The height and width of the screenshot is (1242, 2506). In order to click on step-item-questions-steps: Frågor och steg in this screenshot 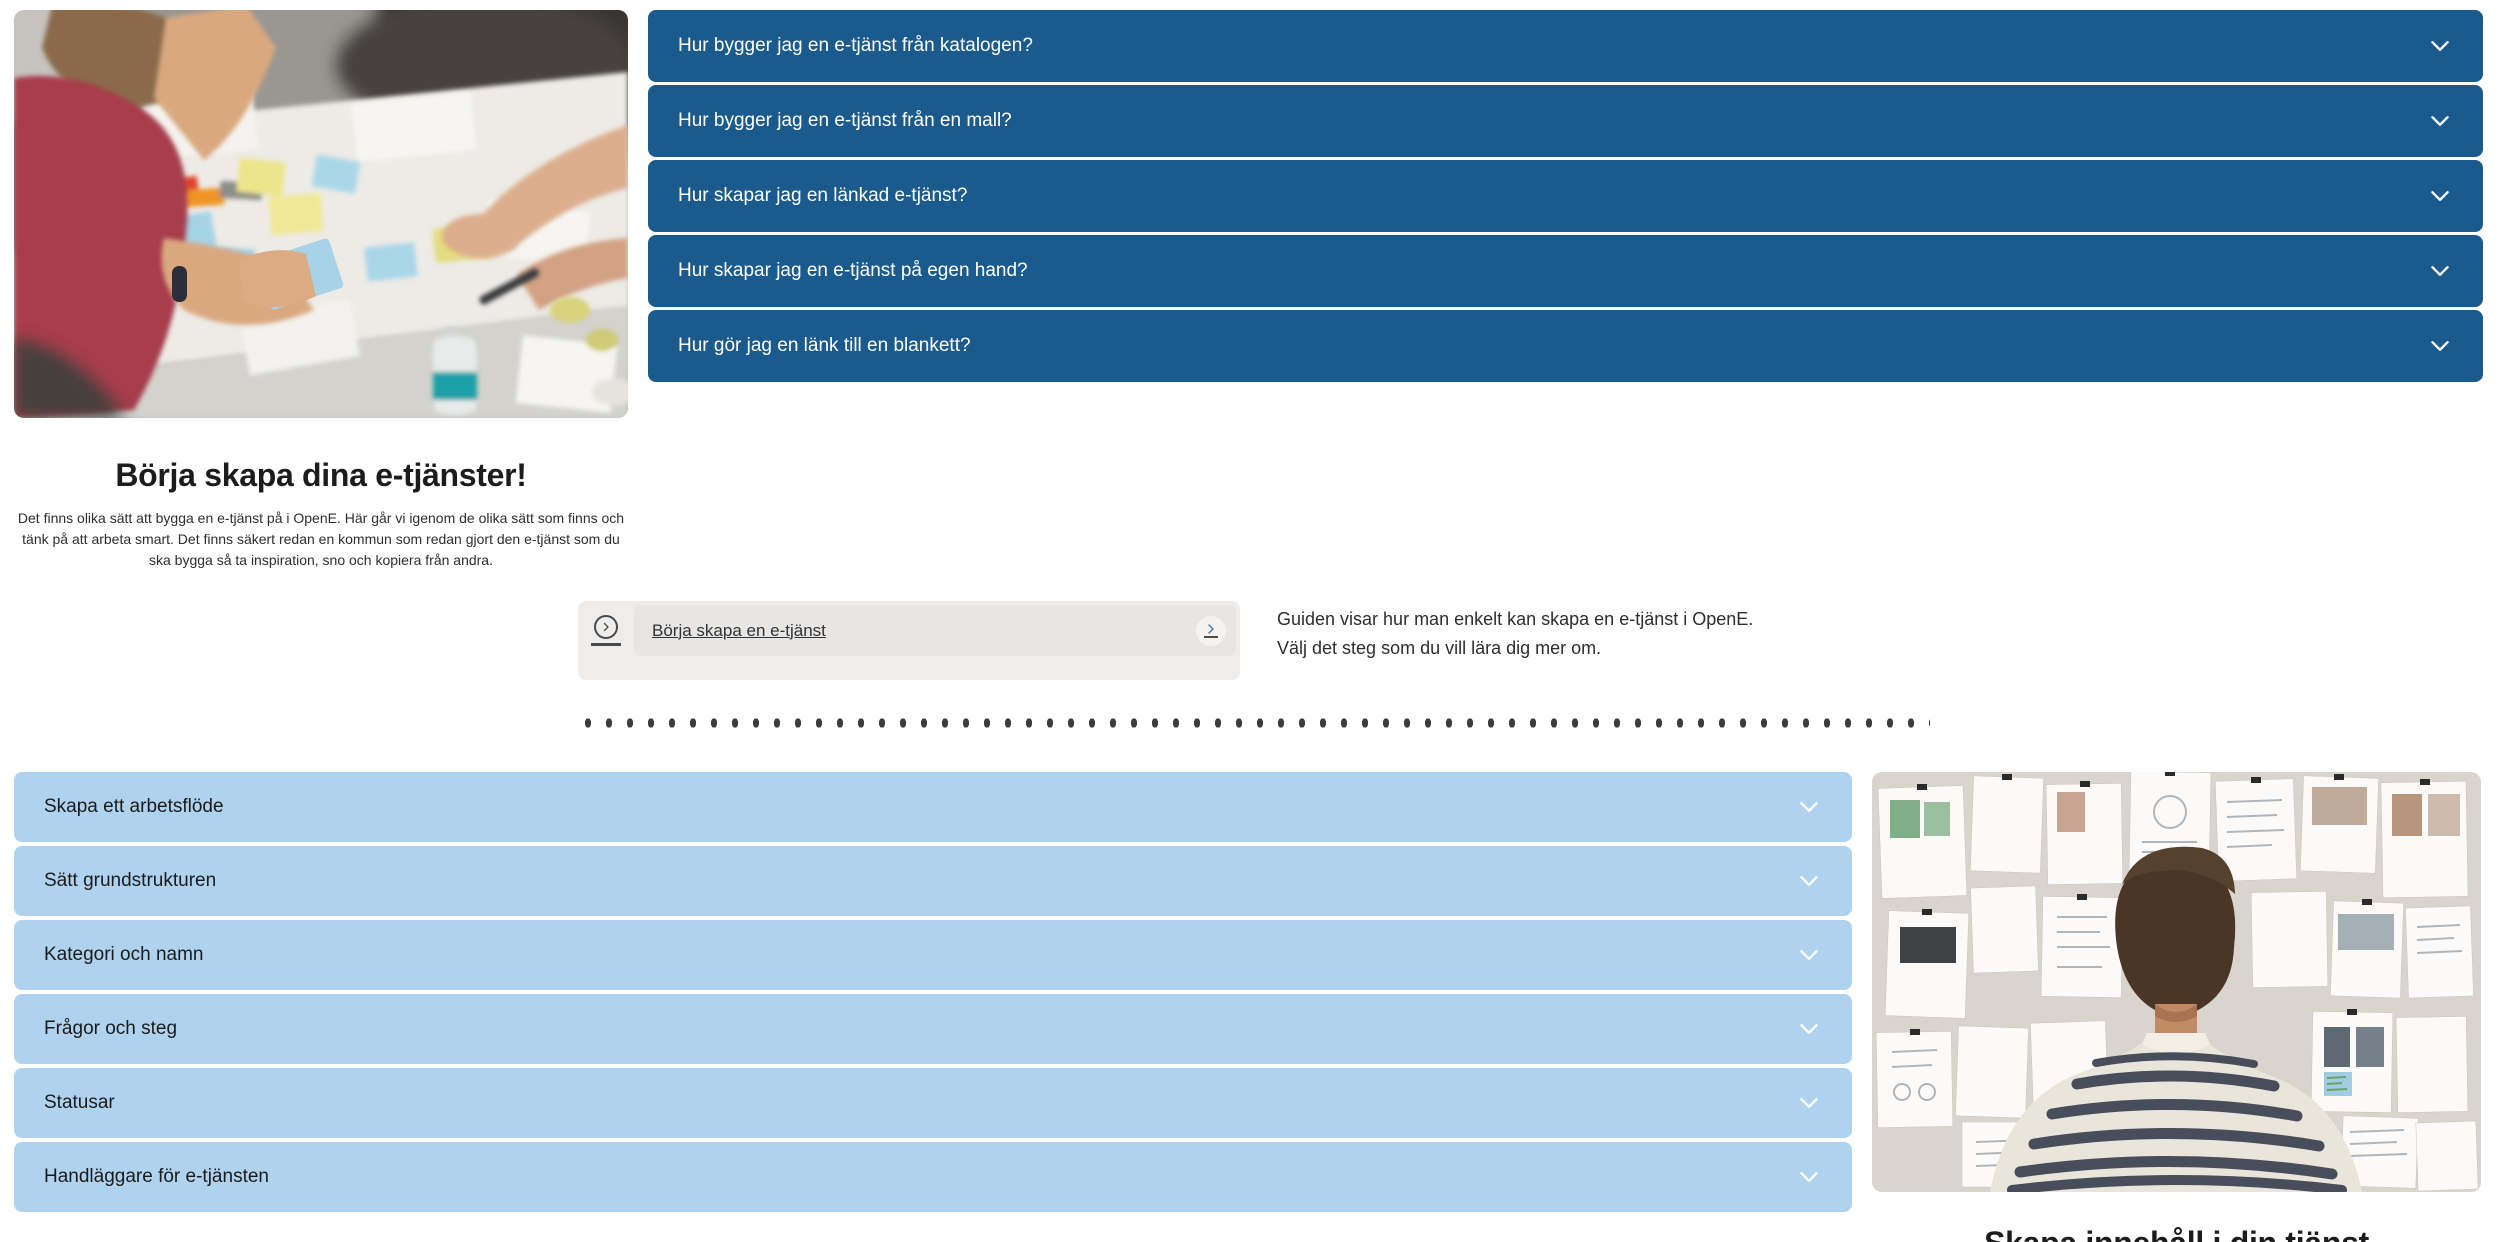, I will do `click(933, 1029)`.